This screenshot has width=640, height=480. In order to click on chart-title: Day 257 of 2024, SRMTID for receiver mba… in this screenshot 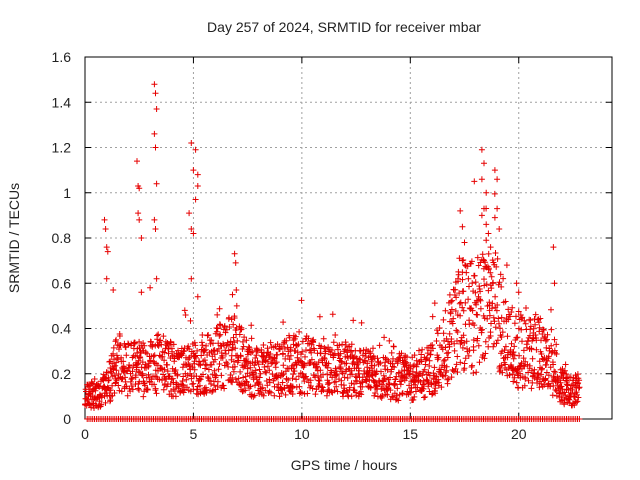, I will do `click(344, 27)`.